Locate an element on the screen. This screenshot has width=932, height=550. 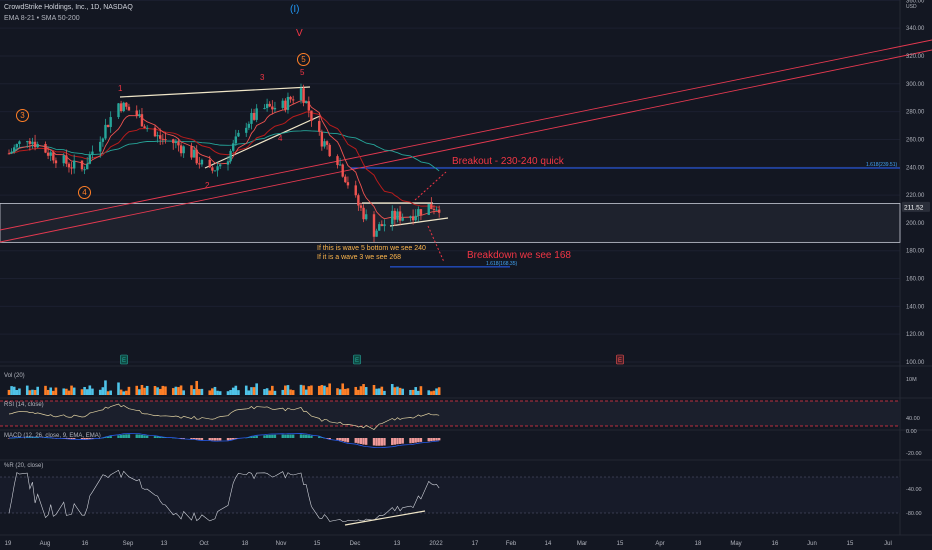
wave-v-label: V is located at coordinates (299, 33).